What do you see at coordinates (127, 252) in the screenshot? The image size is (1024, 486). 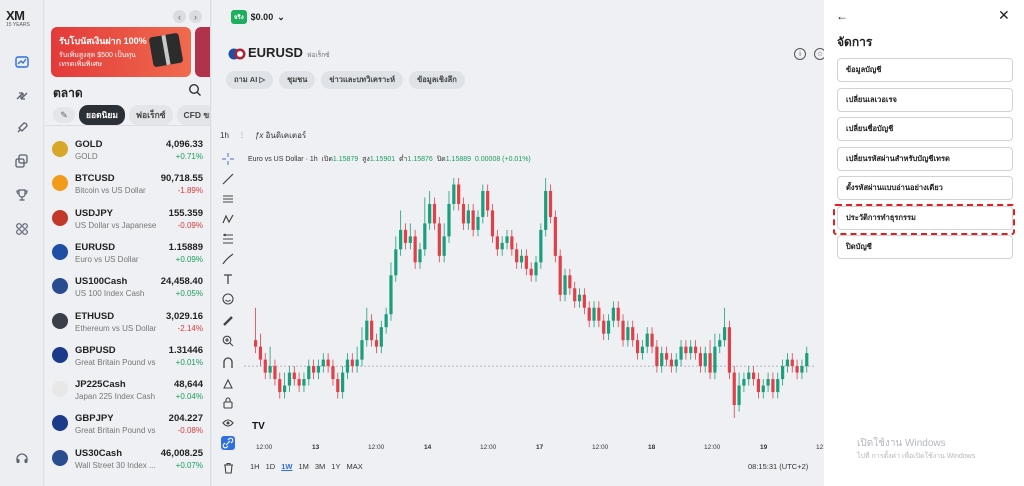 I see `asset-row: EURUSD Euro vs US Dollar 1.15889 +0.09%` at bounding box center [127, 252].